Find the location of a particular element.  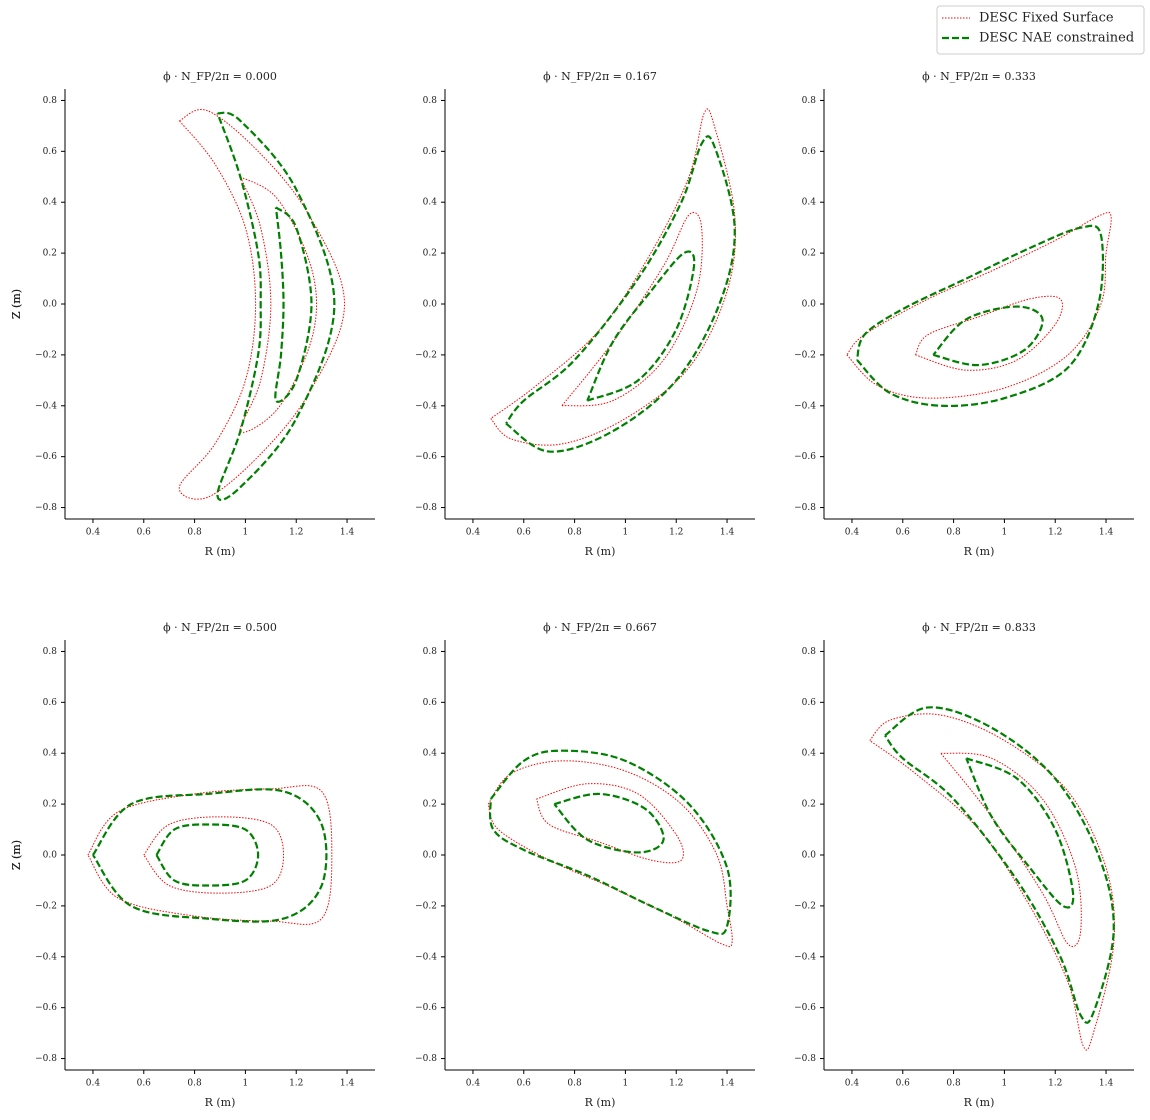

chart-title: ϕ · N_FP/2π = 0.167 is located at coordinates (600, 76).